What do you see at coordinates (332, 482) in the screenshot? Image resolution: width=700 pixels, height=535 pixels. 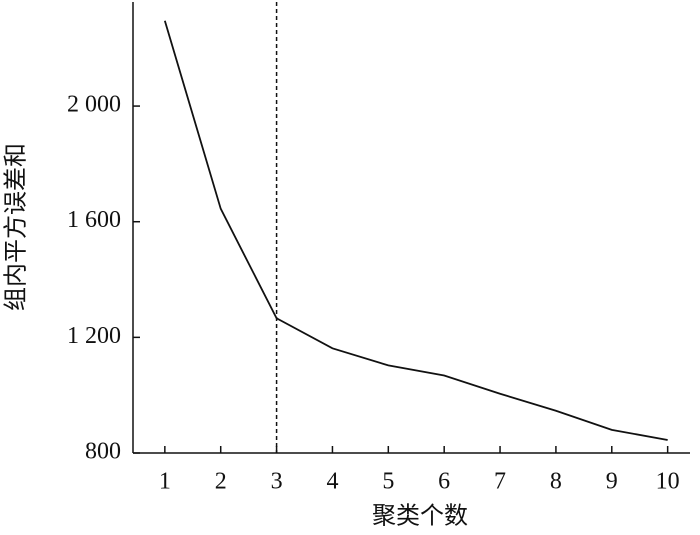 I see `x-tick-label: 4` at bounding box center [332, 482].